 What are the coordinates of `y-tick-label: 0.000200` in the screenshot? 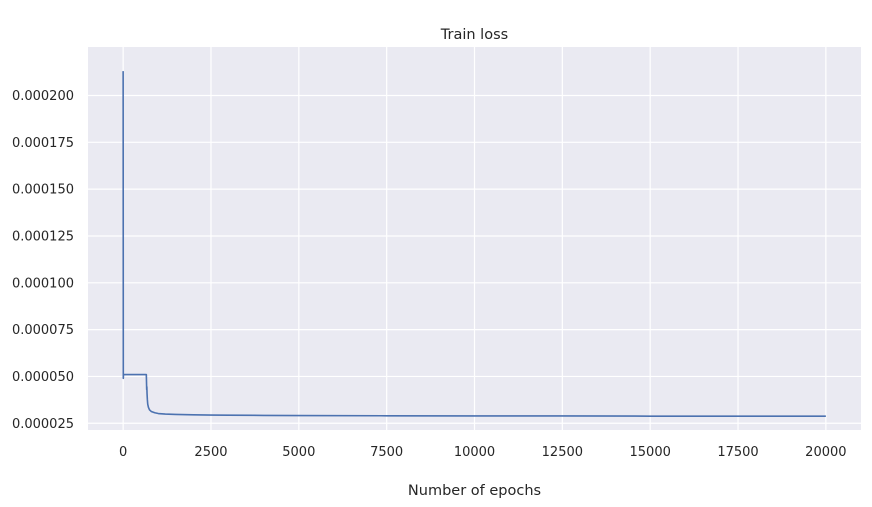 It's located at (43, 96).